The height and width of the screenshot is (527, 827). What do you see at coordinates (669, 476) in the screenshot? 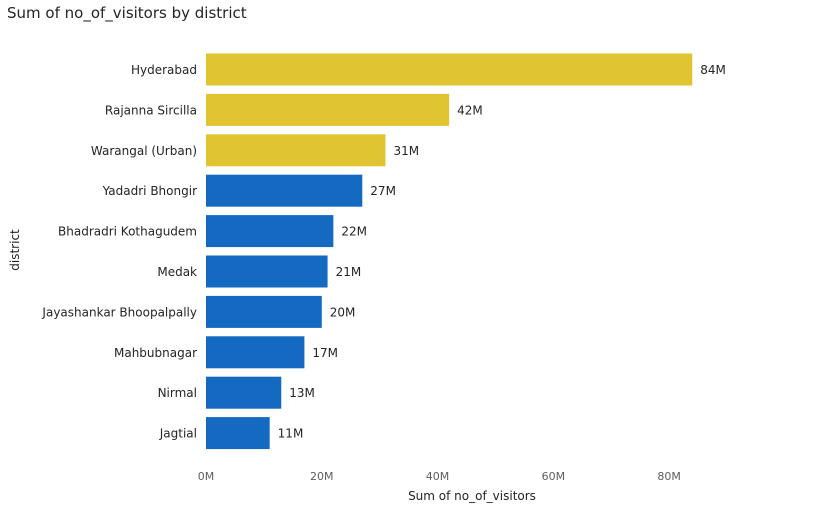
I see `x-tick-label: 80M` at bounding box center [669, 476].